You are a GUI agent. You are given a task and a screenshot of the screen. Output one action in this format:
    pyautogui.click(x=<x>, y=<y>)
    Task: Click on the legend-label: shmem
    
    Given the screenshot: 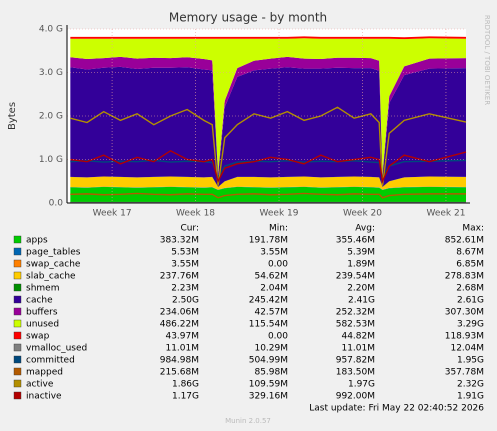 What is the action you would take?
    pyautogui.click(x=42, y=289)
    